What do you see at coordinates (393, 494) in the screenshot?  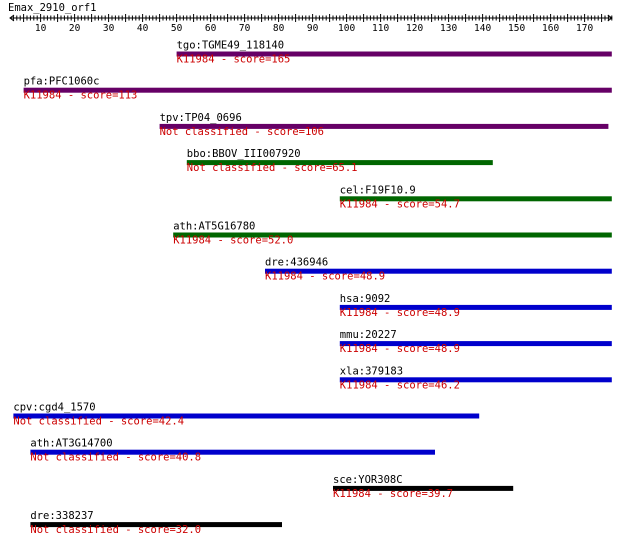 I see `hit-score-label: K11984 - score=39.7` at bounding box center [393, 494].